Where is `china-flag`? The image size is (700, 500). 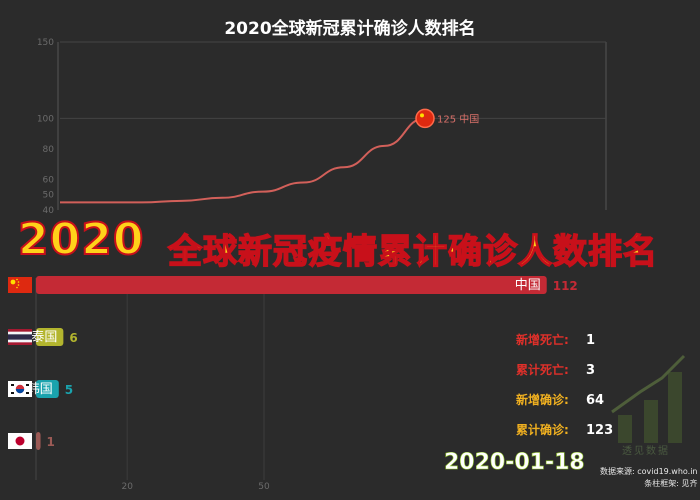 china-flag is located at coordinates (20, 285).